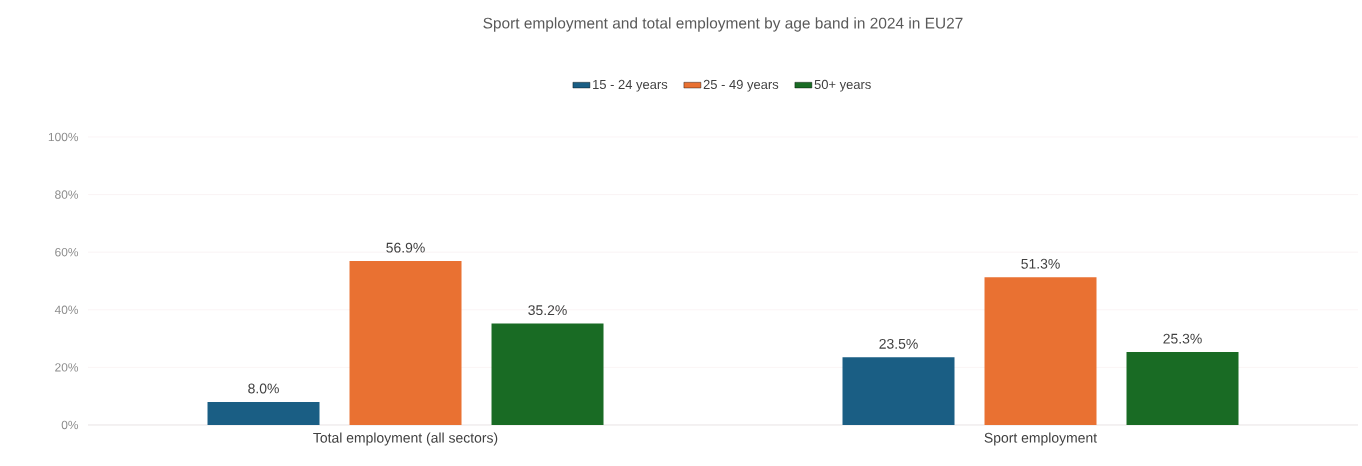 The width and height of the screenshot is (1362, 466). What do you see at coordinates (70, 425) in the screenshot?
I see `y-tick-label: 0%` at bounding box center [70, 425].